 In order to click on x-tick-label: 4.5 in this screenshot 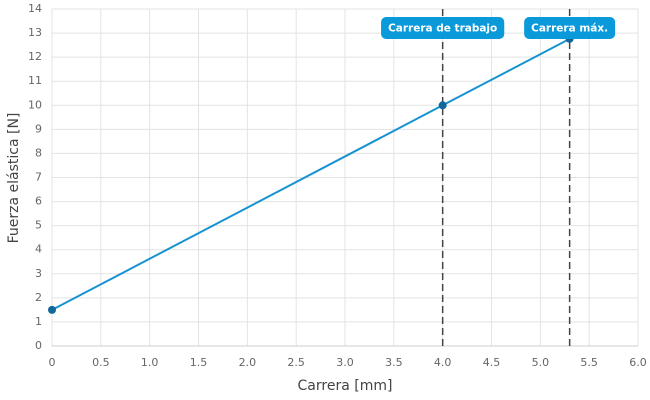, I will do `click(492, 362)`.